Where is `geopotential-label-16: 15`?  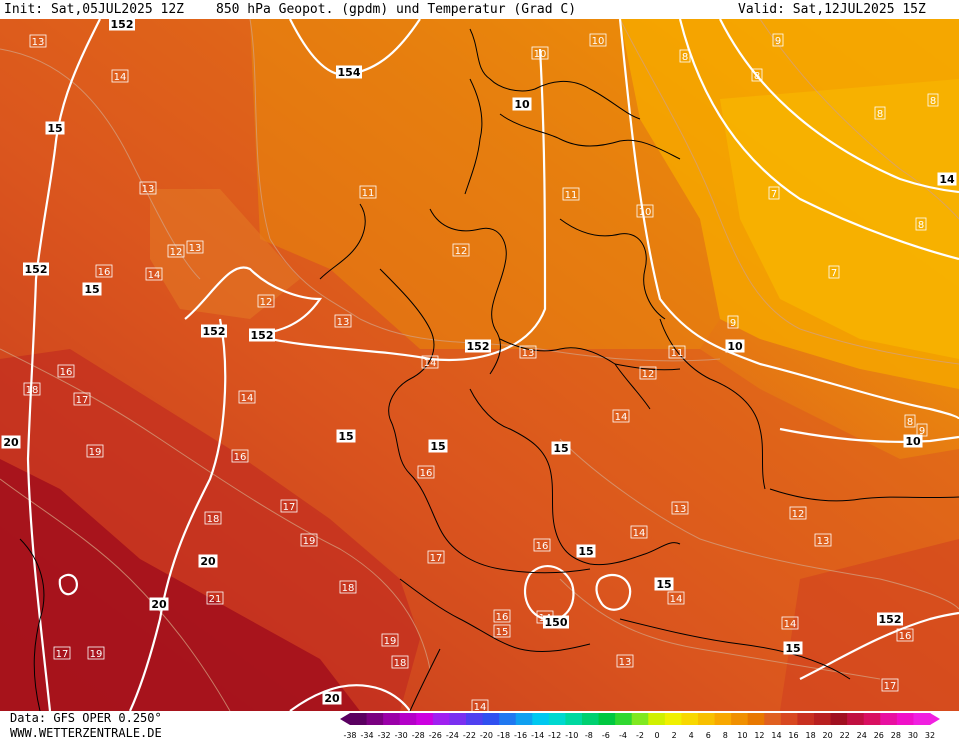
geopotential-label-16: 15 is located at coordinates (664, 584).